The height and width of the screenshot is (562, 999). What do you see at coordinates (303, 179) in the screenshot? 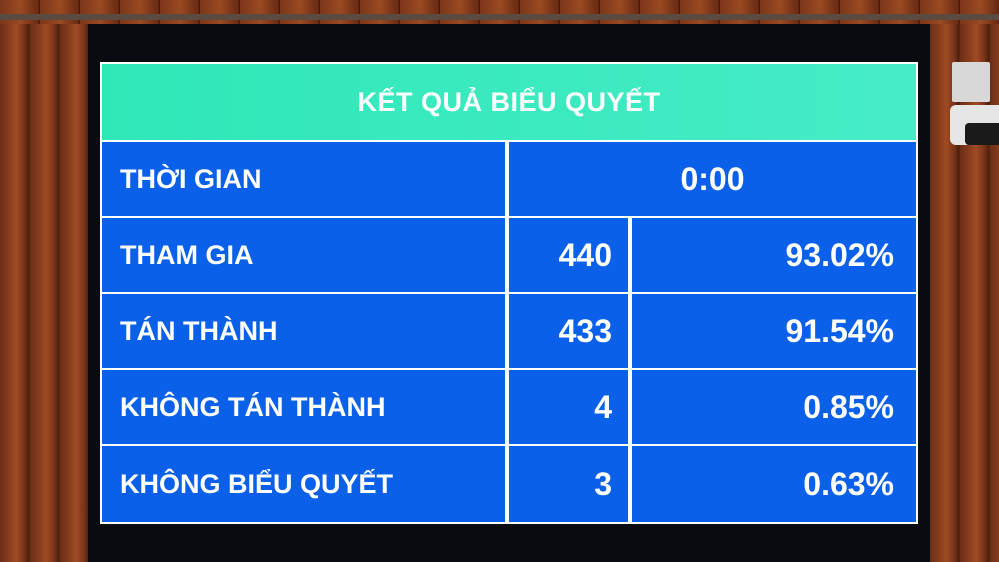
I see `time-label: THỜI GIAN` at bounding box center [303, 179].